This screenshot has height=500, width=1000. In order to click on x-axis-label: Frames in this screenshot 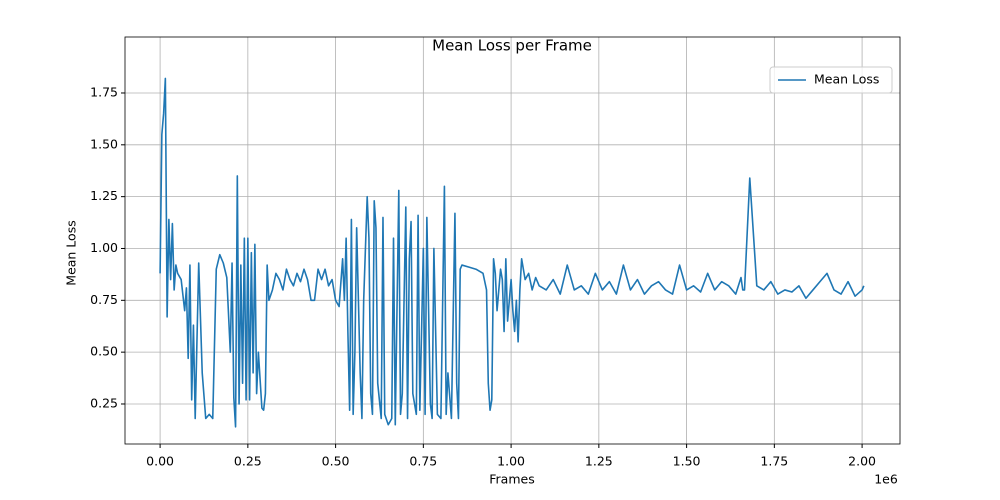, I will do `click(511, 479)`.